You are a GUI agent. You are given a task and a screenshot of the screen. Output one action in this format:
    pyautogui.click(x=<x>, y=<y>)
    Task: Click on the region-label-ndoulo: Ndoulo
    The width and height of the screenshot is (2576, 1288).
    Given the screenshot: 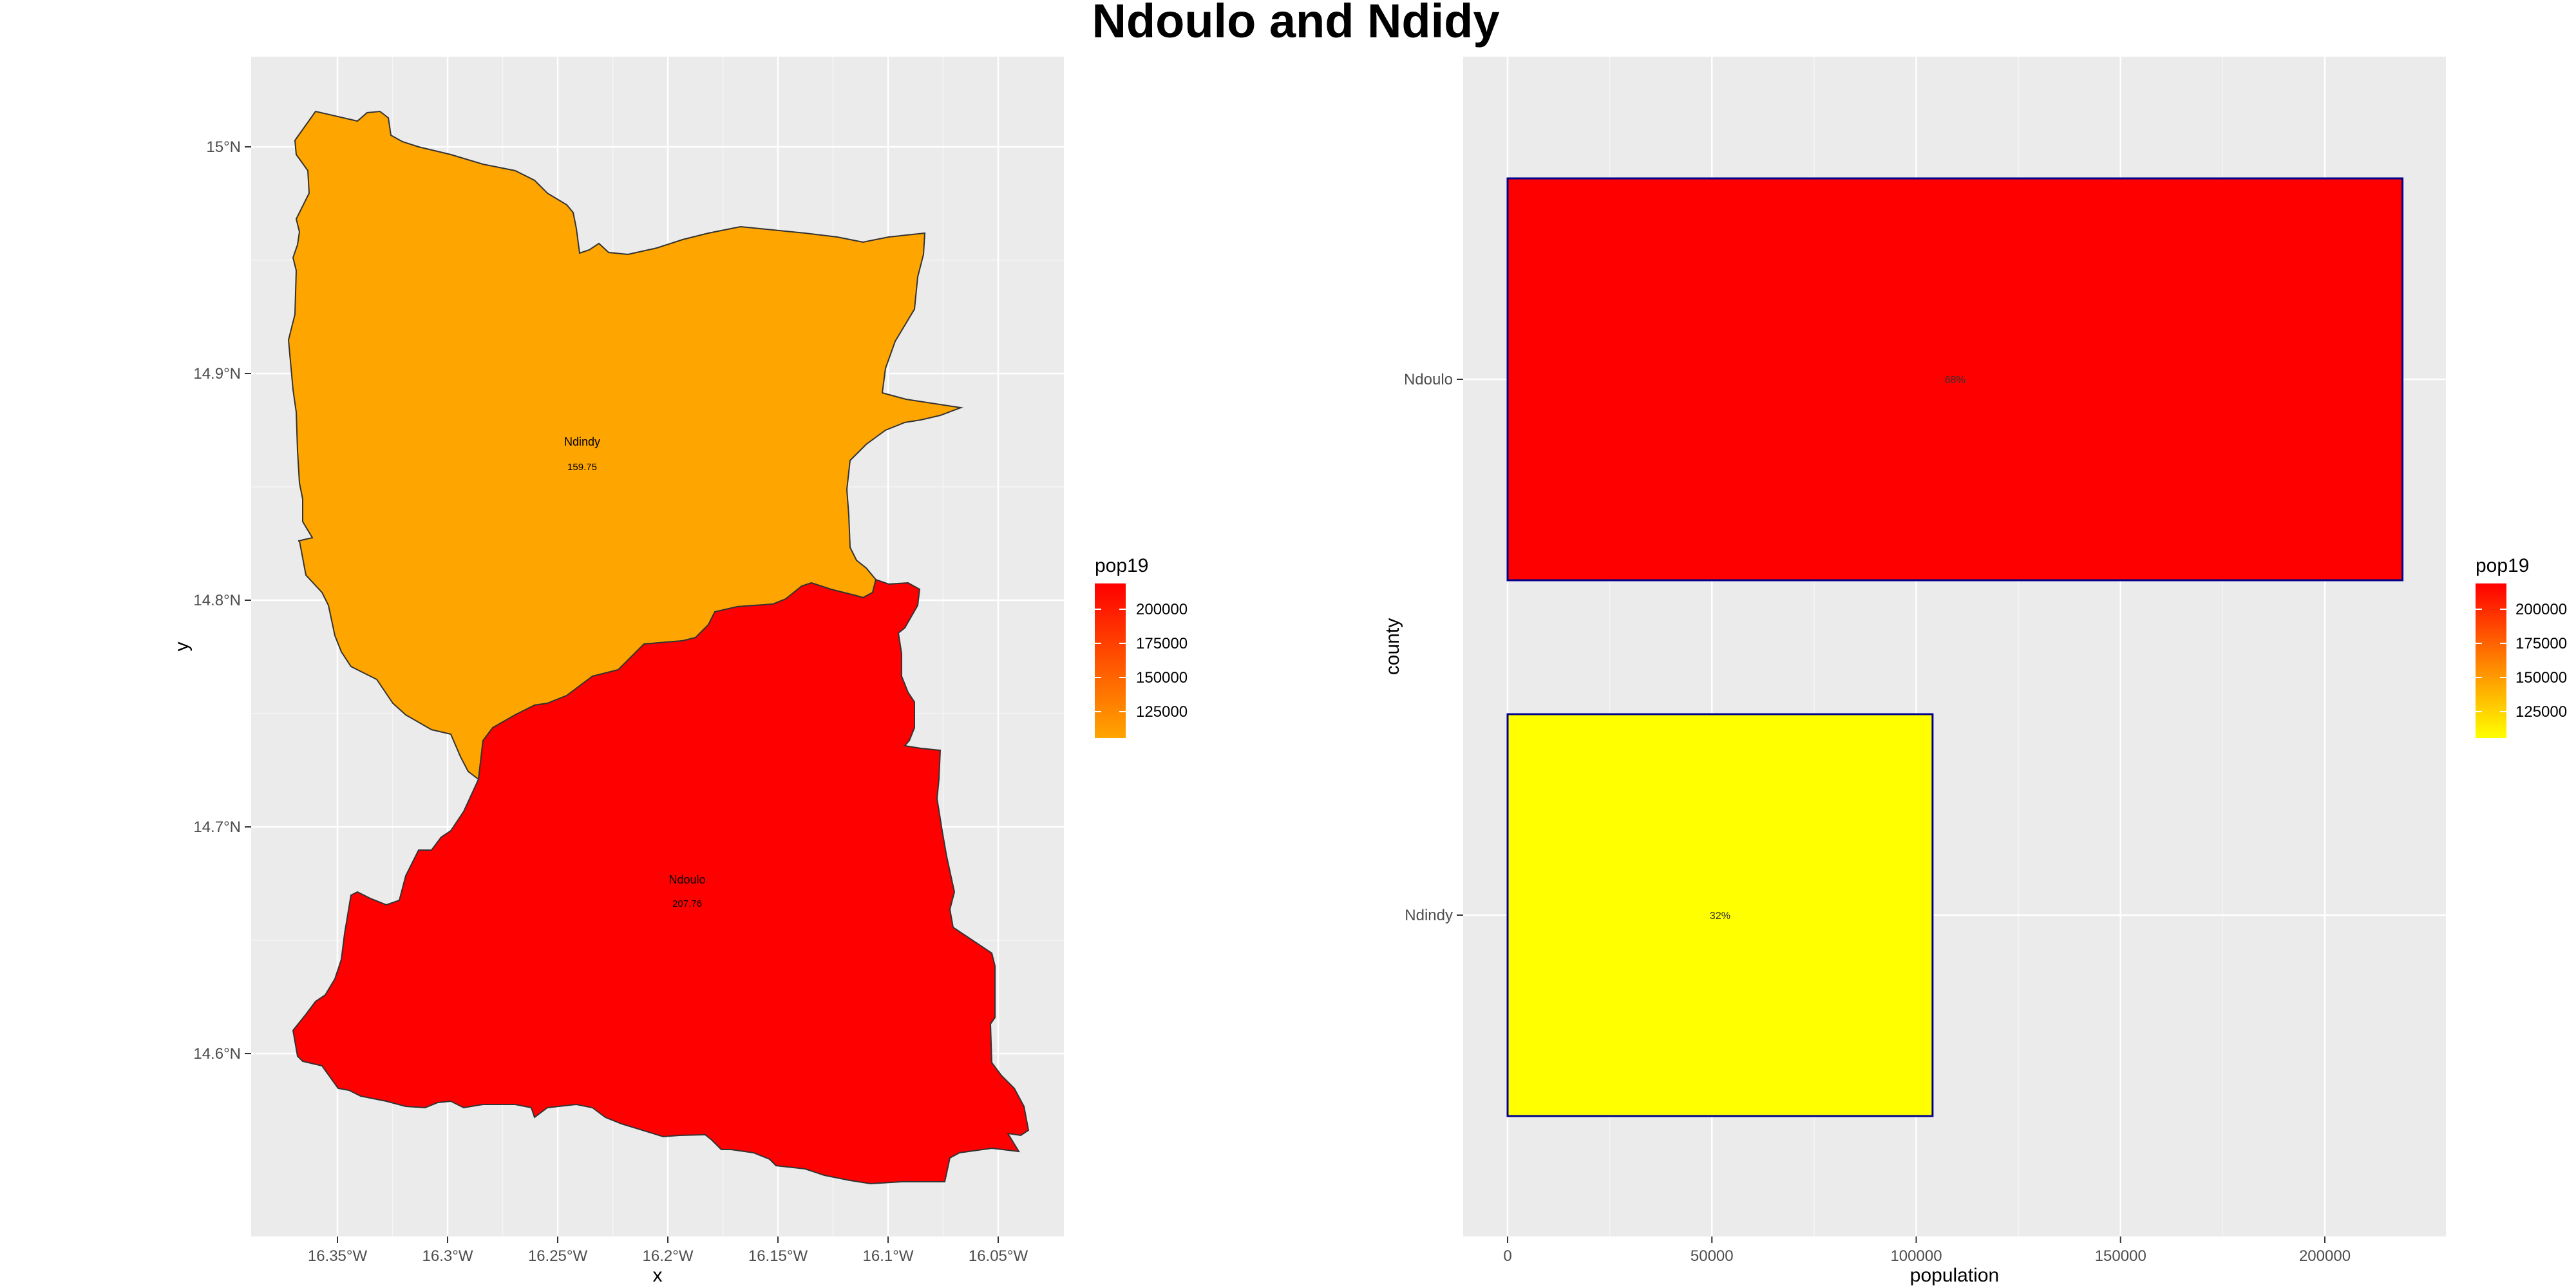 What is the action you would take?
    pyautogui.click(x=686, y=879)
    